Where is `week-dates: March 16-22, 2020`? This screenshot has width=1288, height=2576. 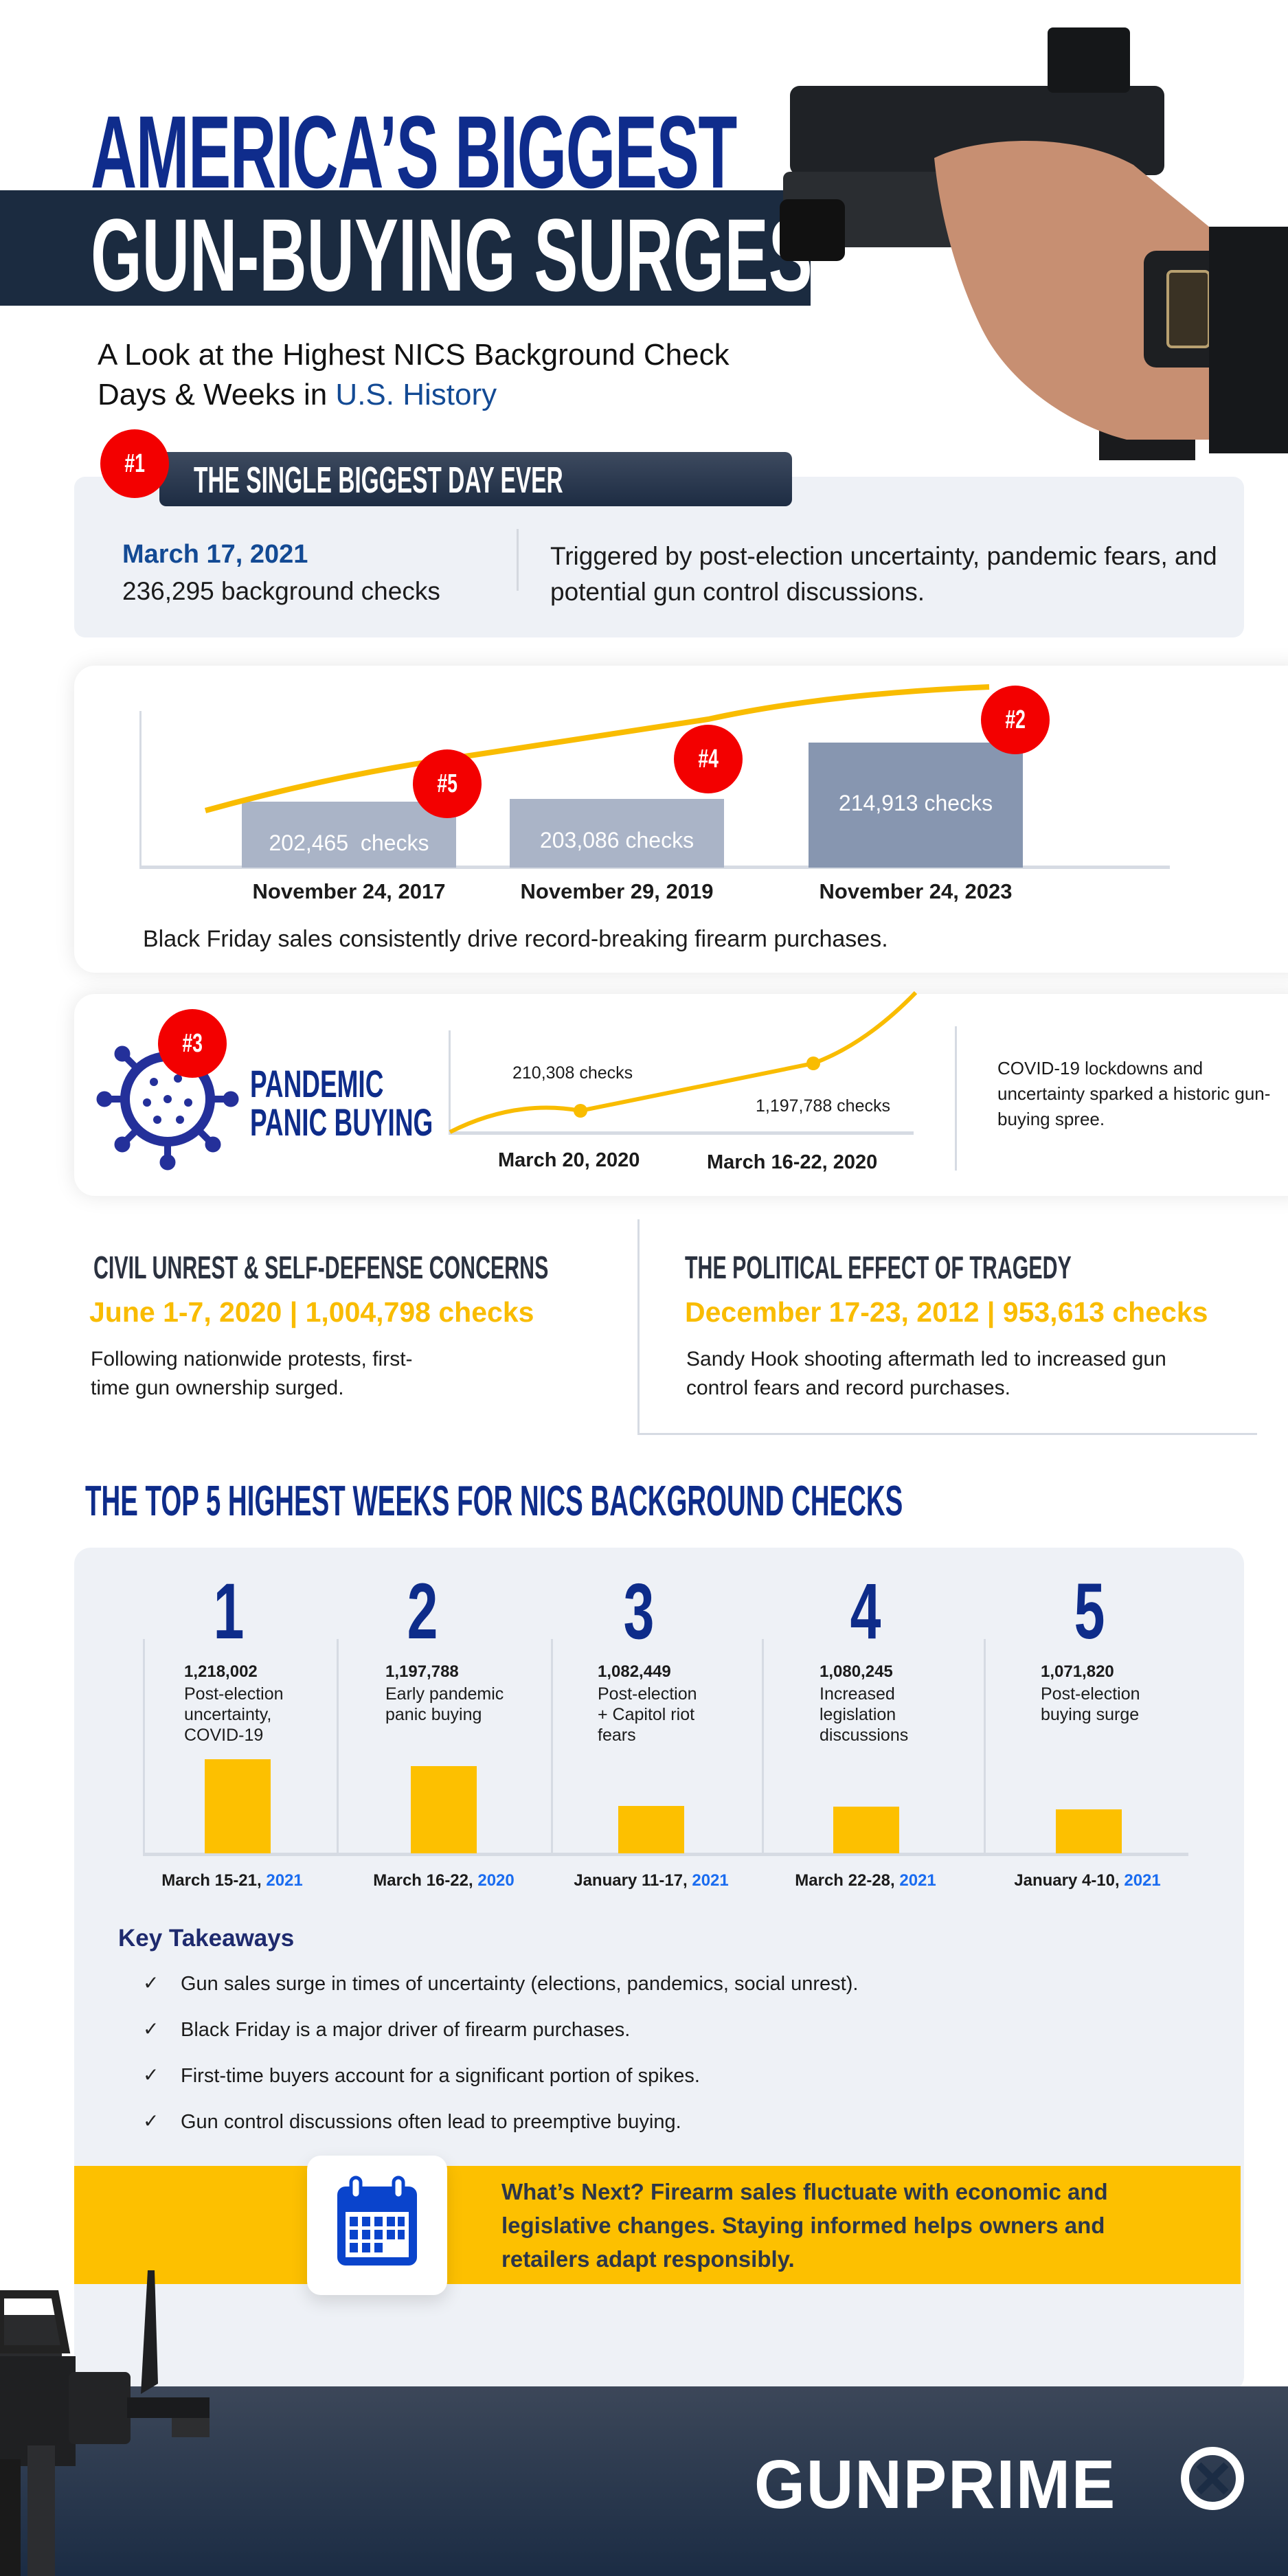 week-dates: March 16-22, 2020 is located at coordinates (444, 1880).